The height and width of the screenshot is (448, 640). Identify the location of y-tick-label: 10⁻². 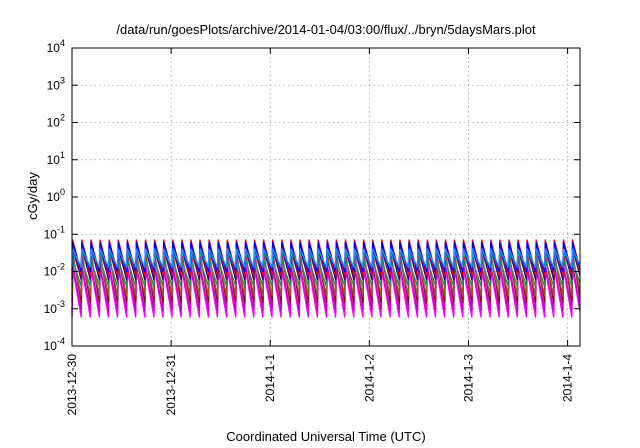
(54, 270).